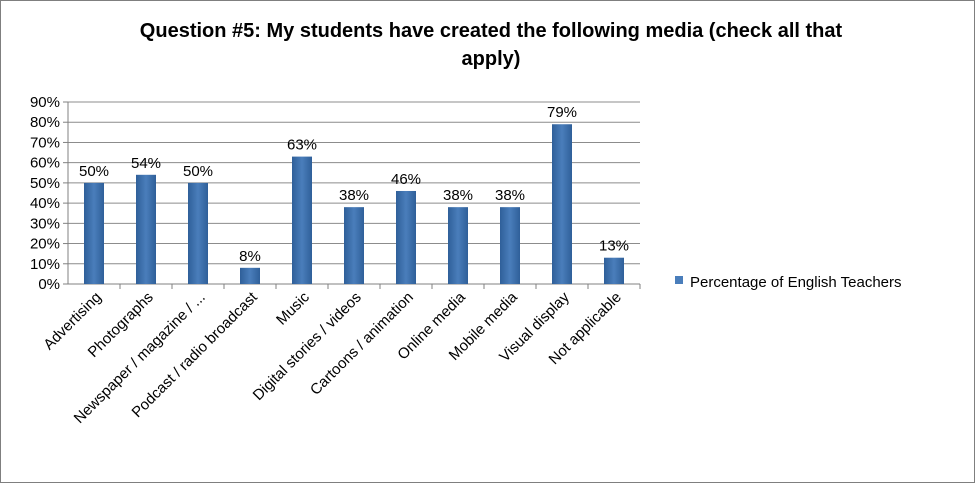 This screenshot has height=483, width=975. Describe the element at coordinates (679, 280) in the screenshot. I see `legend-swatch` at that location.